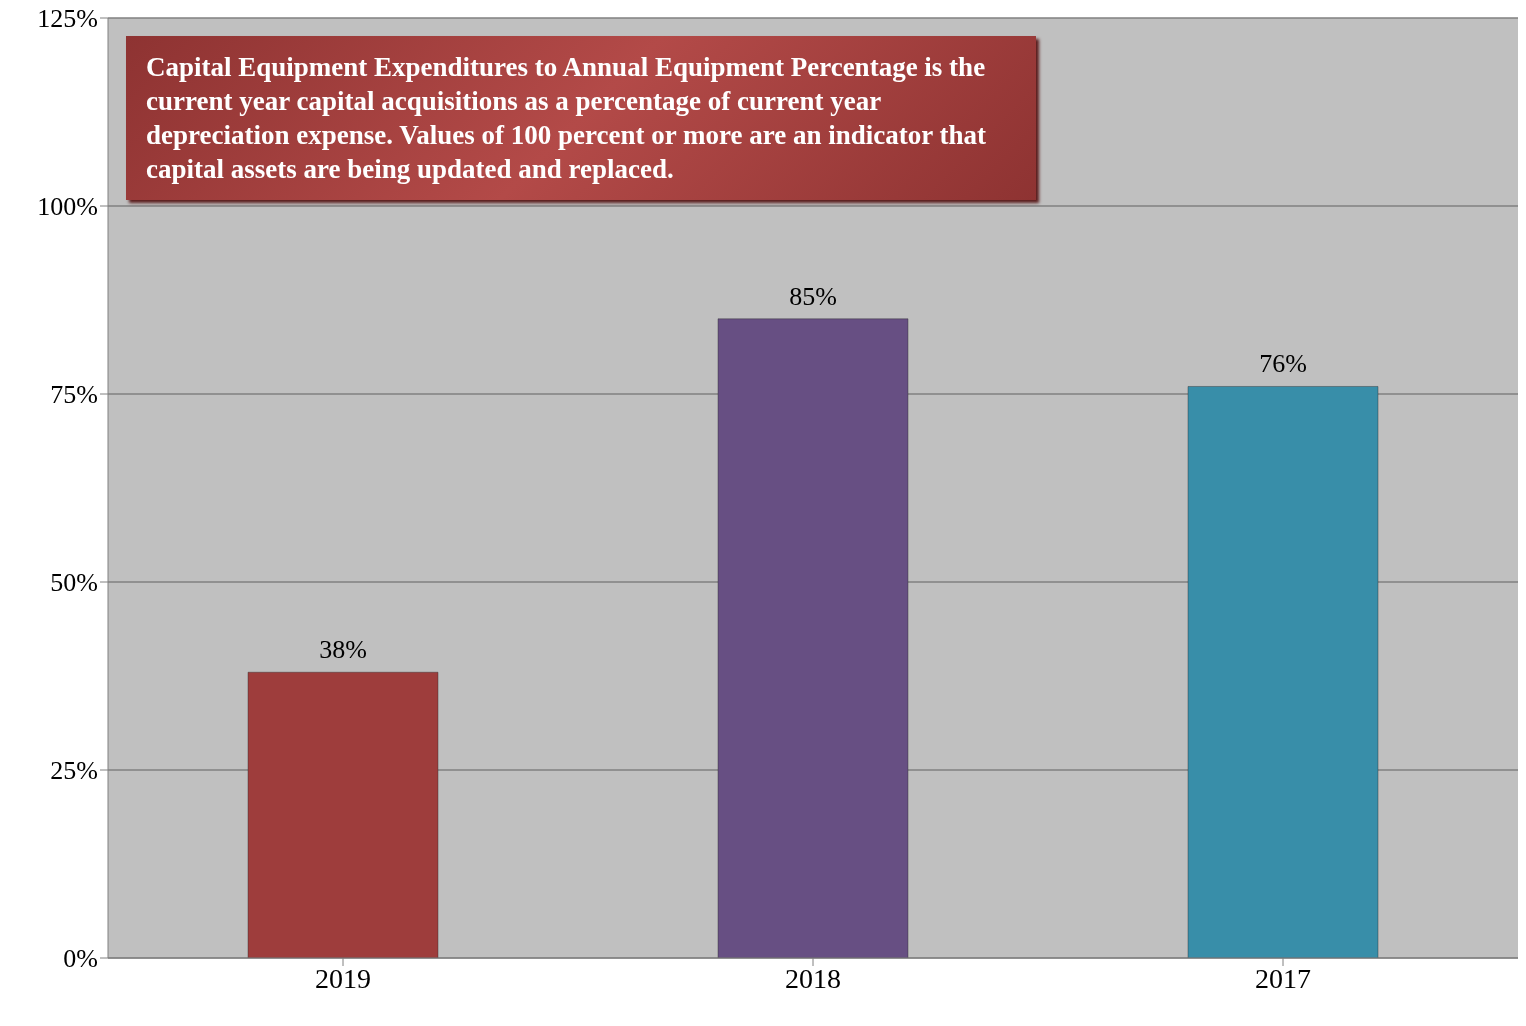  Describe the element at coordinates (1283, 978) in the screenshot. I see `x-tick-label: 2017` at that location.